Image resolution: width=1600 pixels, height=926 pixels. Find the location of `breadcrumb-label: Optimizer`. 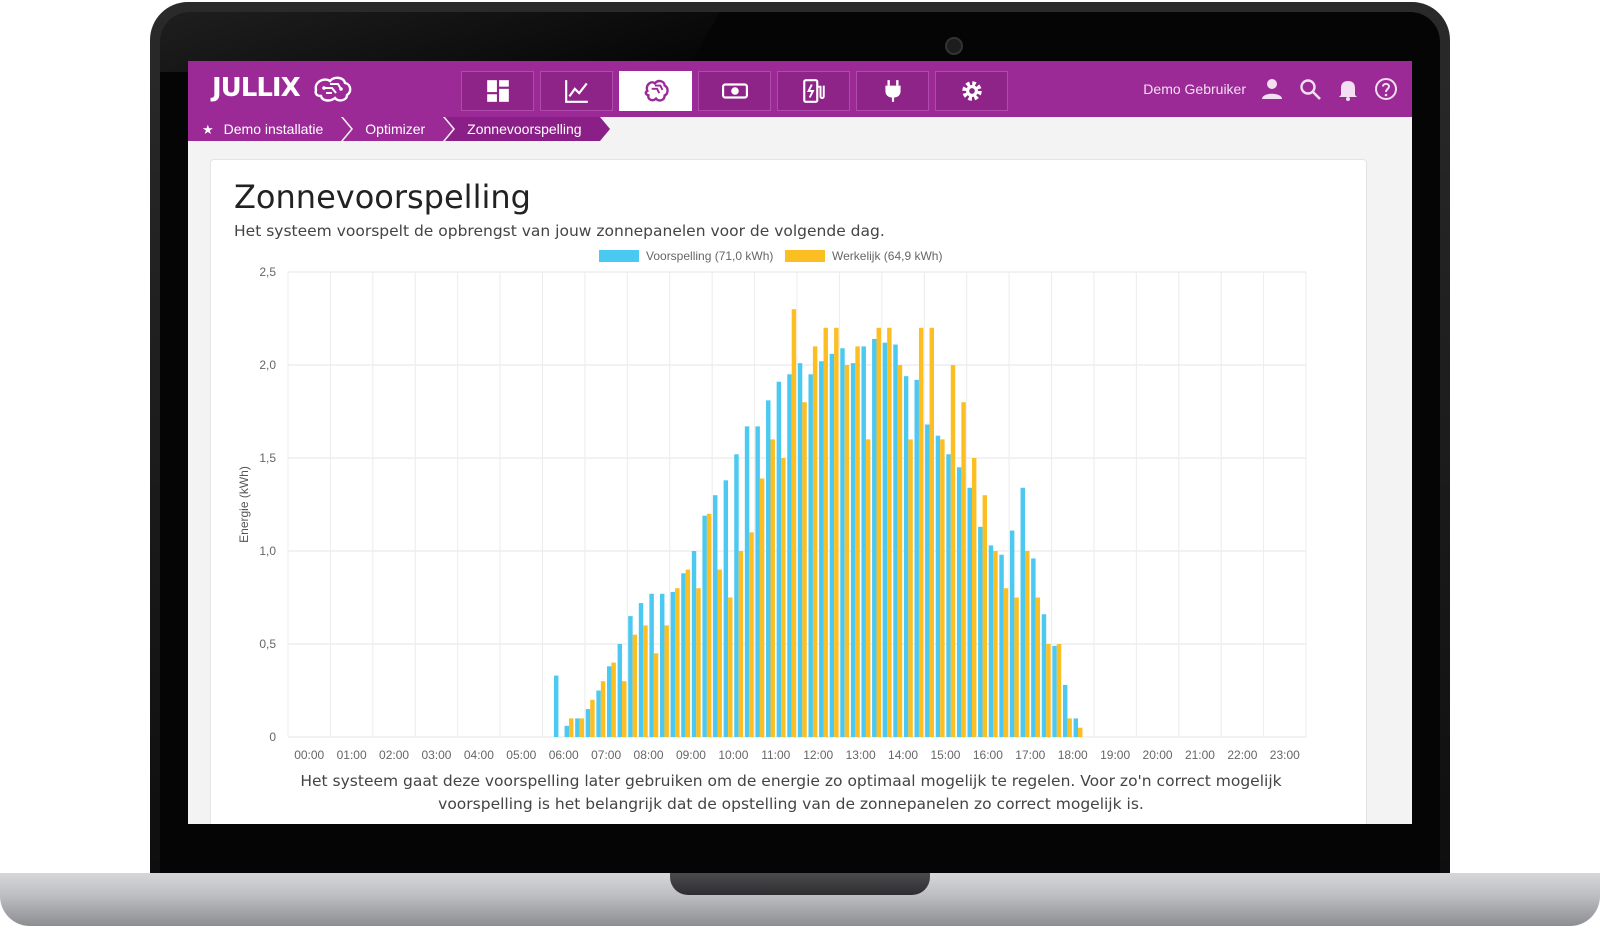

breadcrumb-label: Optimizer is located at coordinates (395, 129).